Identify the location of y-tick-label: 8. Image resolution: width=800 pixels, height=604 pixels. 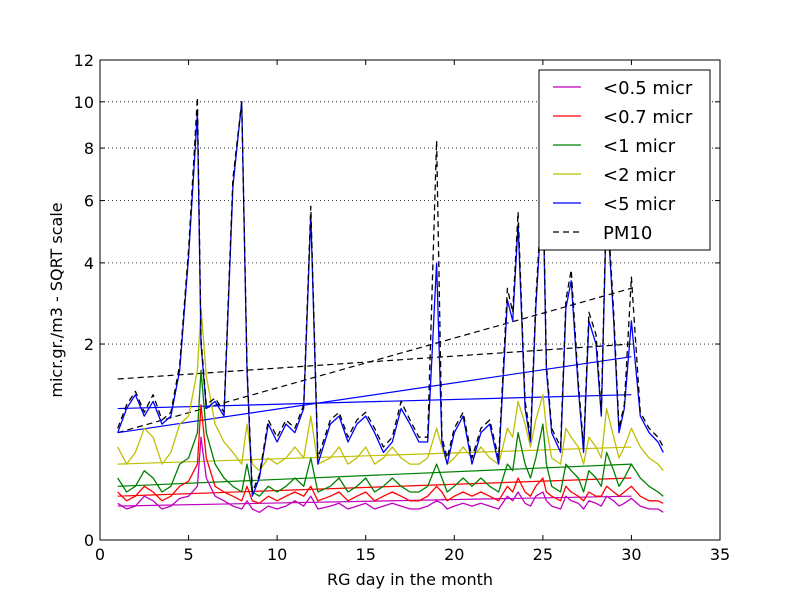
(89, 148).